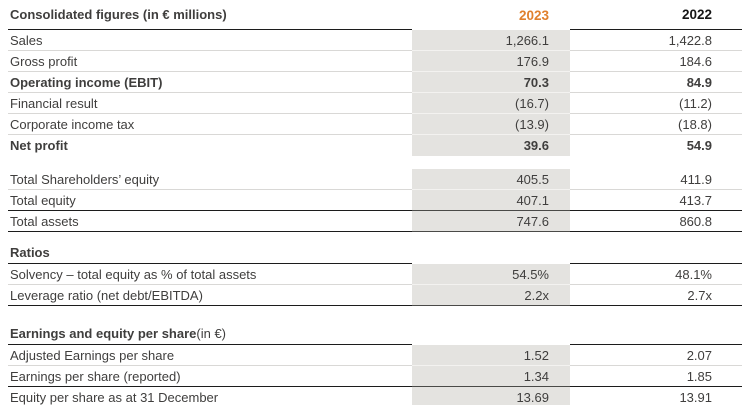 This screenshot has height=405, width=747. I want to click on value-2022: 13.91, so click(695, 397).